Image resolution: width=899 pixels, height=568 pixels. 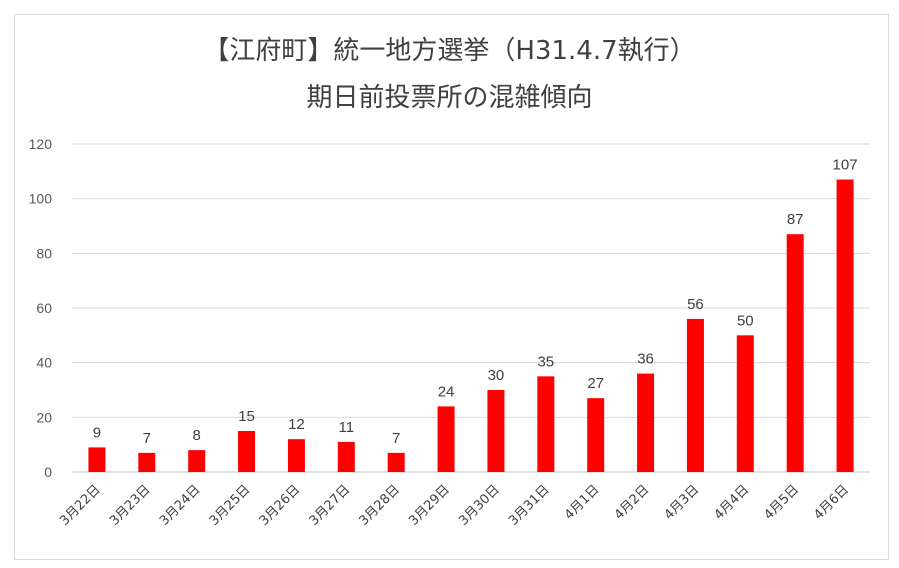 What do you see at coordinates (44, 308) in the screenshot?
I see `y-tick-label: 60` at bounding box center [44, 308].